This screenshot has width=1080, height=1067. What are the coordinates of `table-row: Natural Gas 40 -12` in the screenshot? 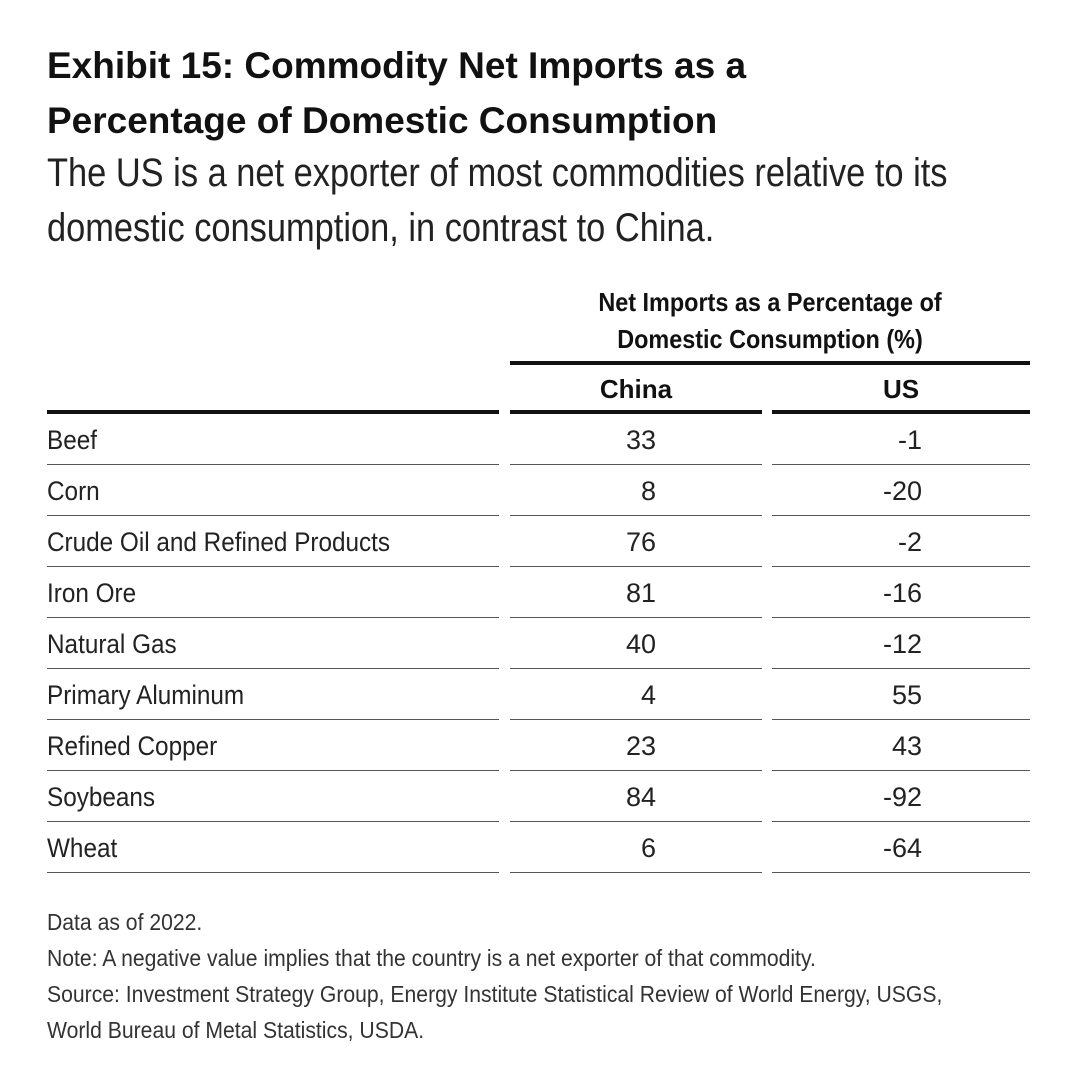 It's located at (540, 643).